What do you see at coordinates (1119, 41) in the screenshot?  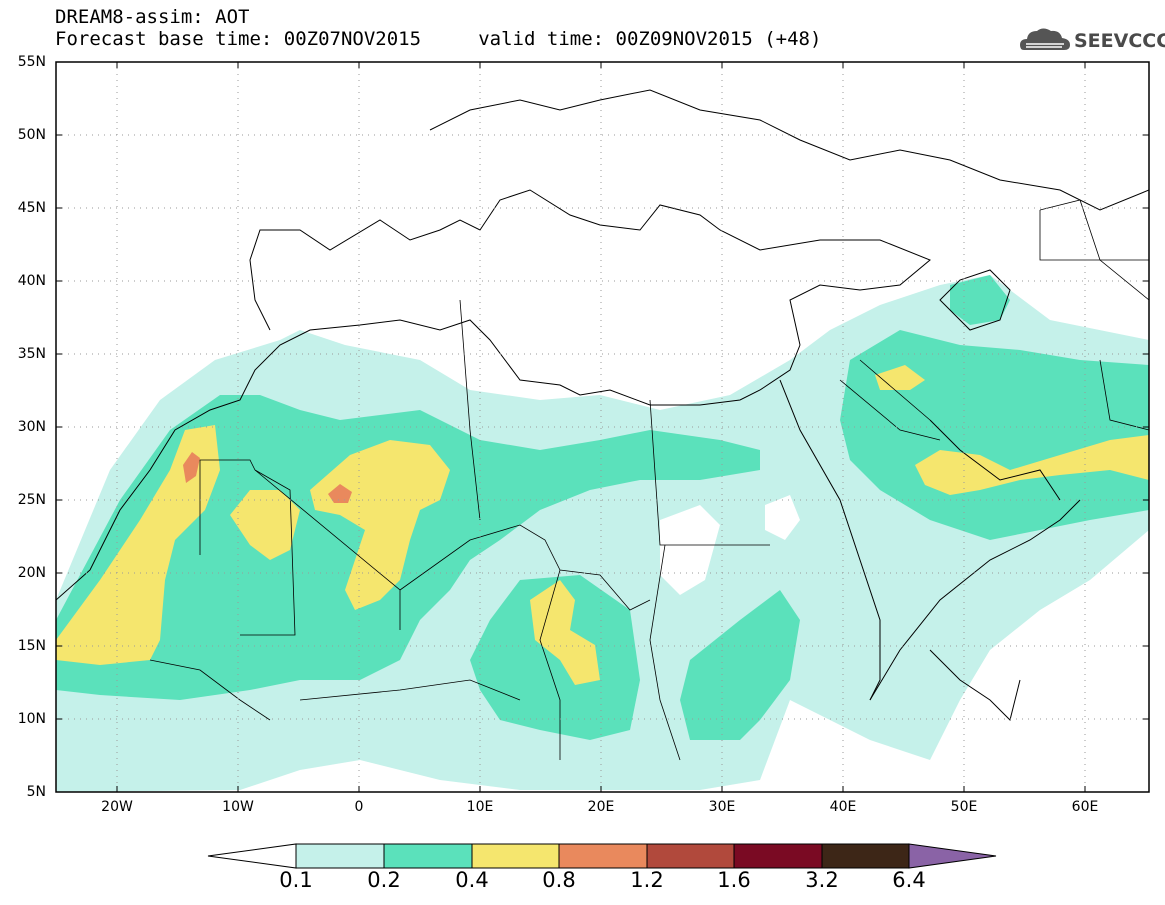 I see `logo-text: SEEVCCC` at bounding box center [1119, 41].